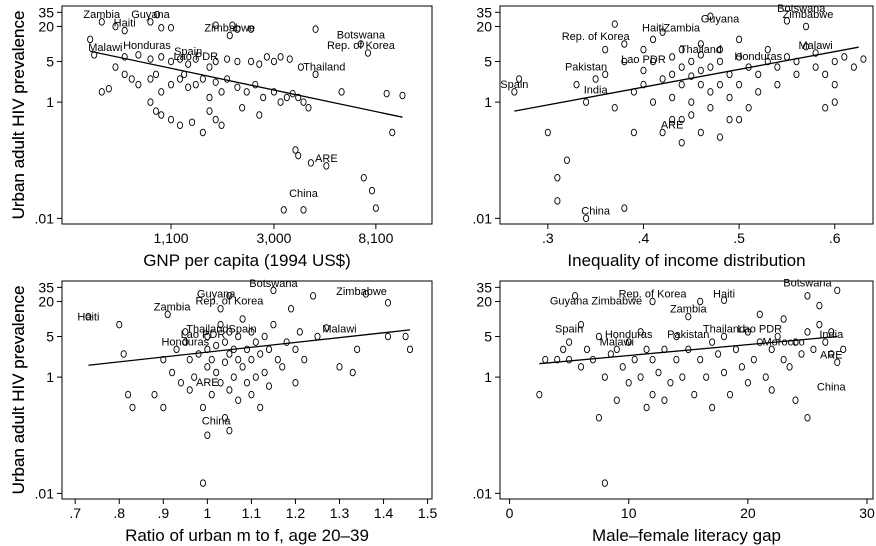 This screenshot has height=546, width=876. What do you see at coordinates (784, 342) in the screenshot?
I see `point-label: Morocco` at bounding box center [784, 342].